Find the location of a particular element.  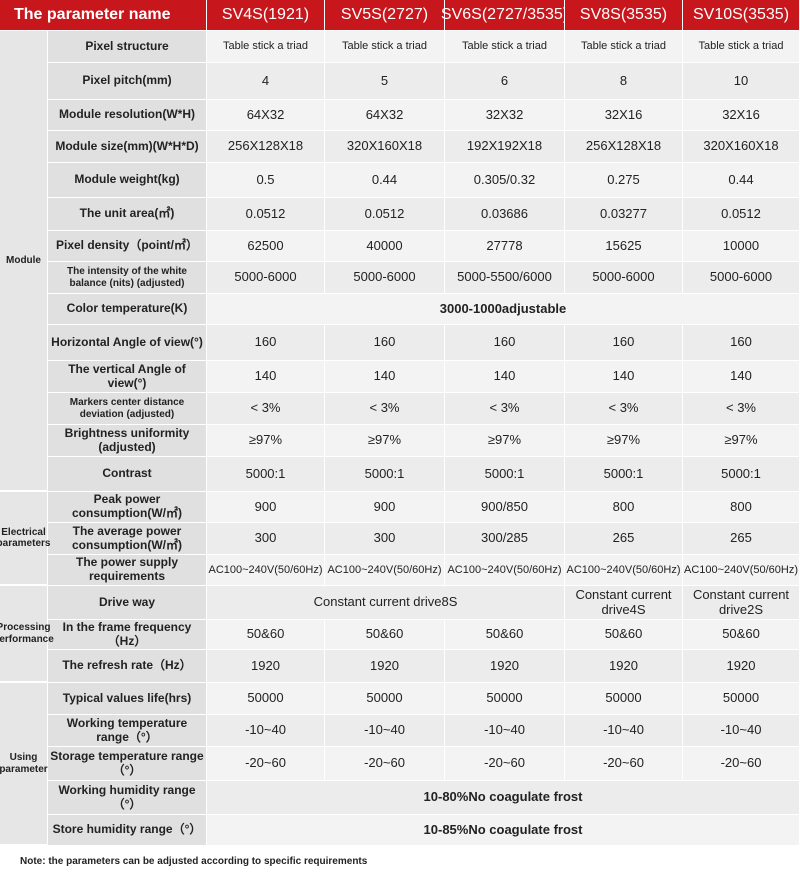

parameter-value: 10 is located at coordinates (741, 81).